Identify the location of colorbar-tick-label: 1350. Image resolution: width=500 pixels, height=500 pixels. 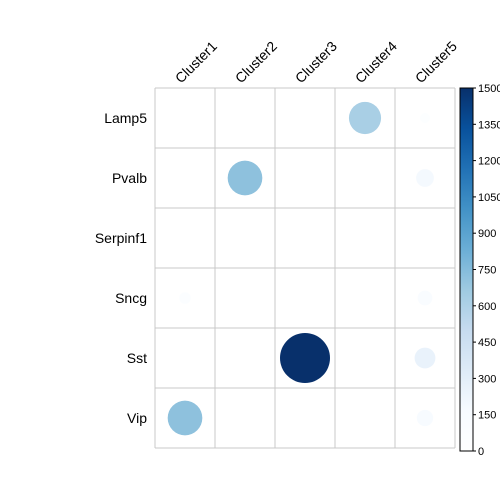
(489, 125).